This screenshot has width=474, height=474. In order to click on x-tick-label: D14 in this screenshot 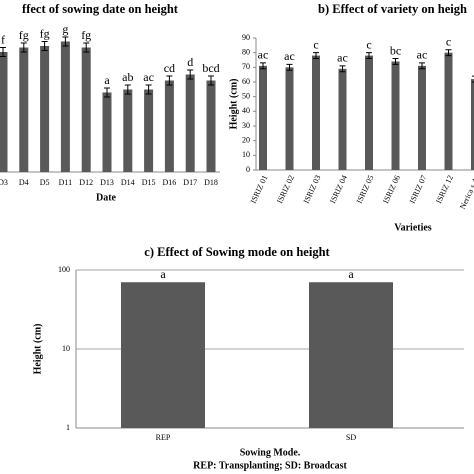, I will do `click(128, 182)`.